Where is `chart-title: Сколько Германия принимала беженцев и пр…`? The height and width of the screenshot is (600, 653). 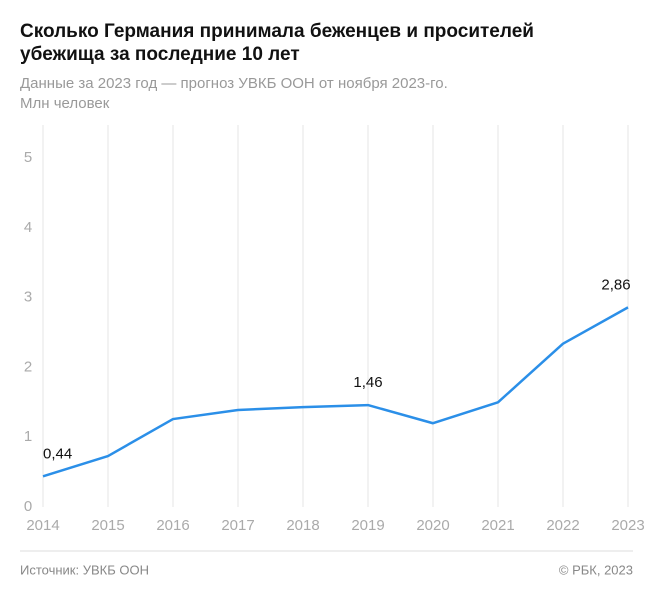
chart-title: Сколько Германия принимала беженцев и пр… is located at coordinates (277, 31).